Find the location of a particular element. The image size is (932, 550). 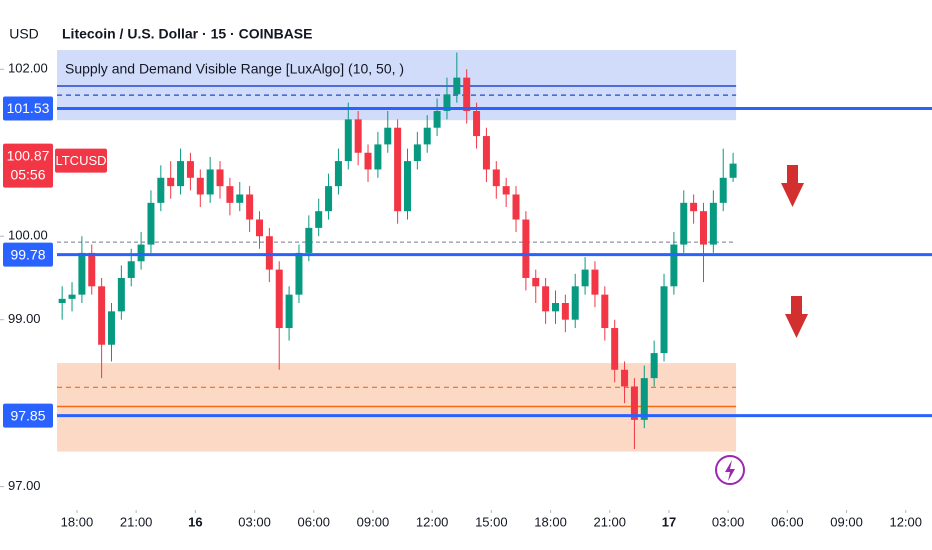

y-tick-label: 97.00 is located at coordinates (24, 485).